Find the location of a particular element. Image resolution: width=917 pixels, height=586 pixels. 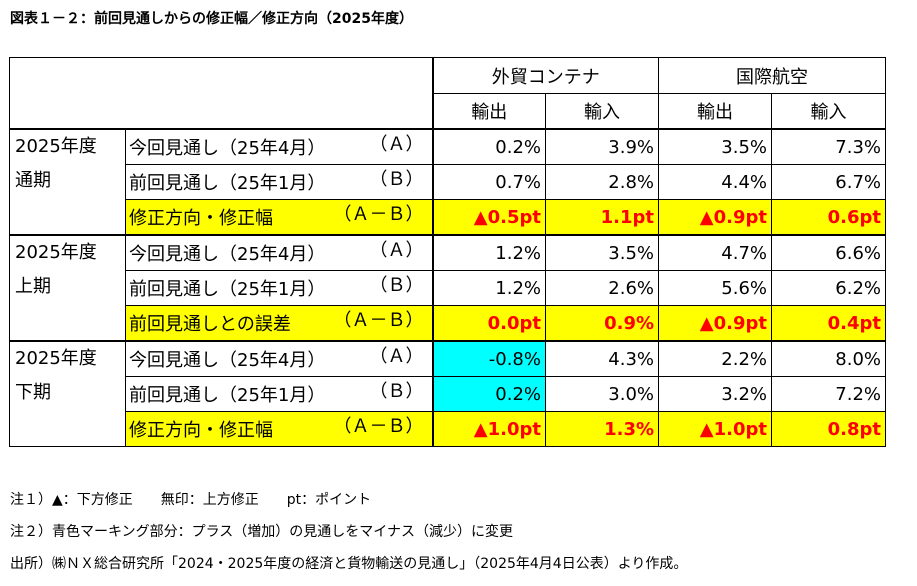

table-row: 修正方向・修正幅 （Ａ－Ｂ） ▲1.0pt 1.3% ▲1.0pt 0.8pt is located at coordinates (448, 429).